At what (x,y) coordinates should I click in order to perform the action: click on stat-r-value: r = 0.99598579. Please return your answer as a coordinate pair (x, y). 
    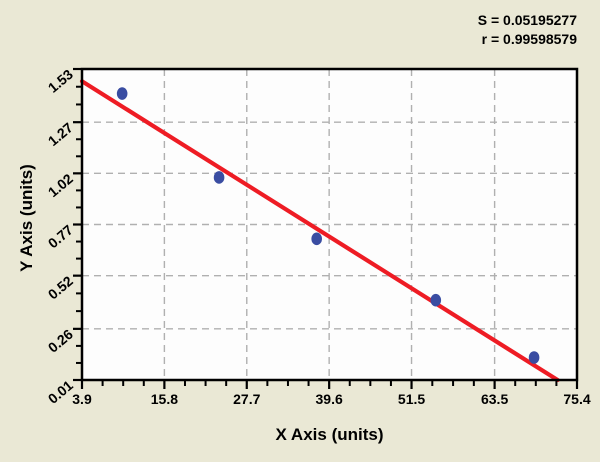
    Looking at the image, I should click on (529, 39).